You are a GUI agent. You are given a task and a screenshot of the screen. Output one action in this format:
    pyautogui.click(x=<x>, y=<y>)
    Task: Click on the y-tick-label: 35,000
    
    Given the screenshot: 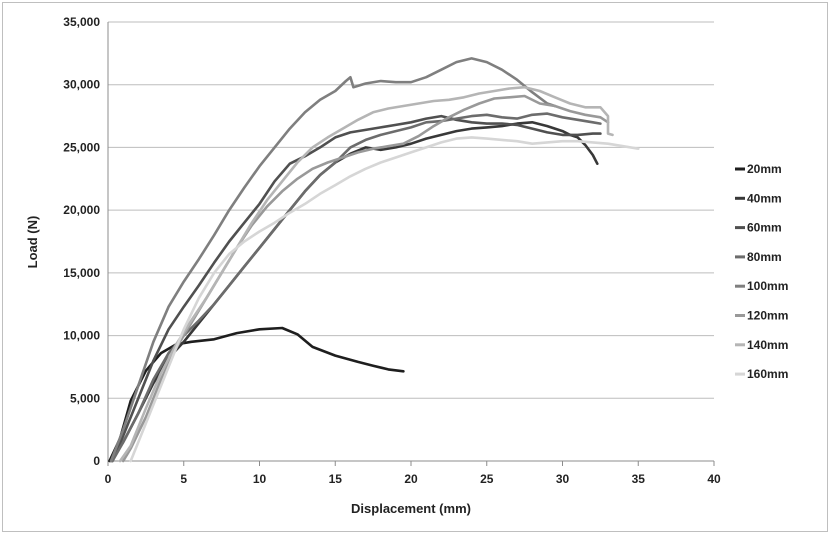 What is the action you would take?
    pyautogui.click(x=81, y=22)
    